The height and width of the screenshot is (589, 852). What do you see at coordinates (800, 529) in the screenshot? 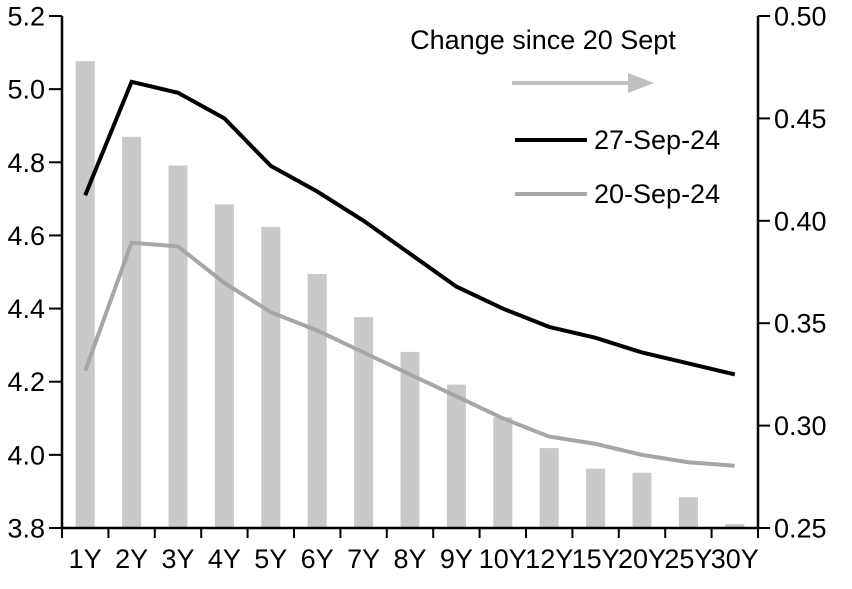
I see `right-axis-tick-label: 0.25` at bounding box center [800, 529].